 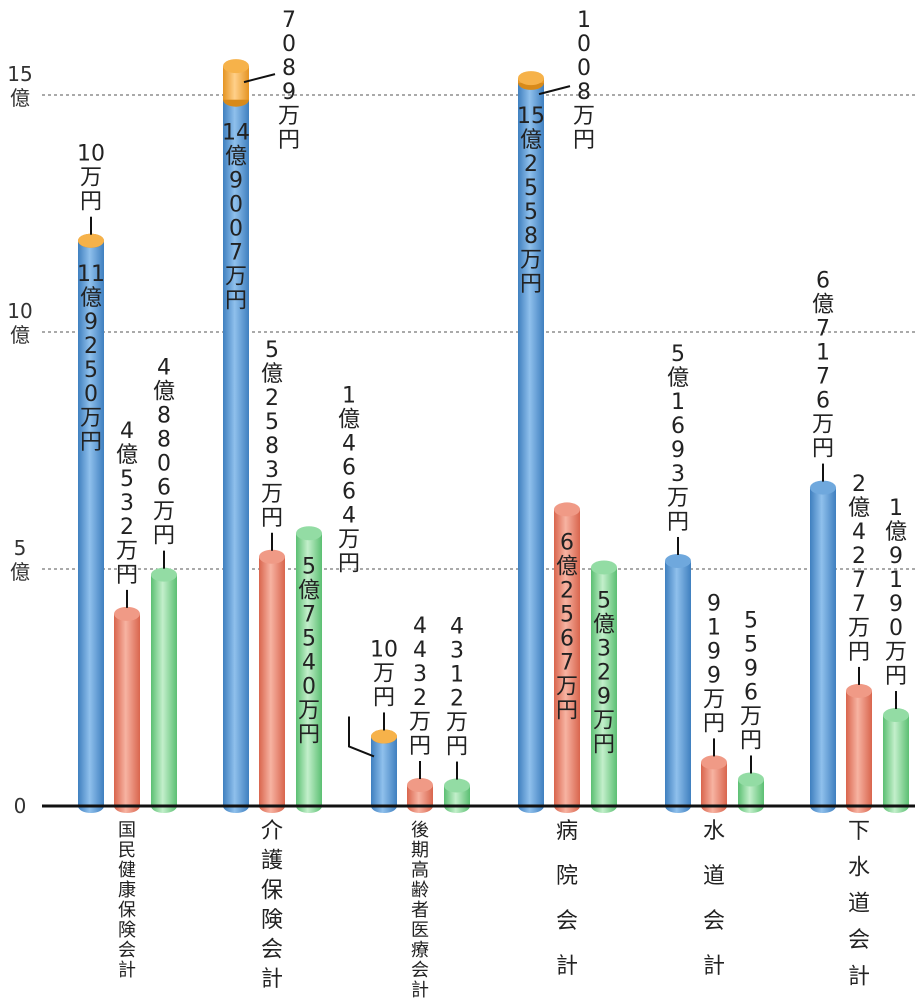 I want to click on category-char: 院, so click(x=567, y=876).